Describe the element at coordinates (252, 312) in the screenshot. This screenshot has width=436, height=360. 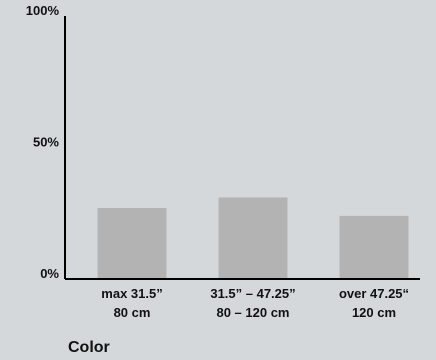
I see `x-category-label: 80 – 120 cm` at that location.